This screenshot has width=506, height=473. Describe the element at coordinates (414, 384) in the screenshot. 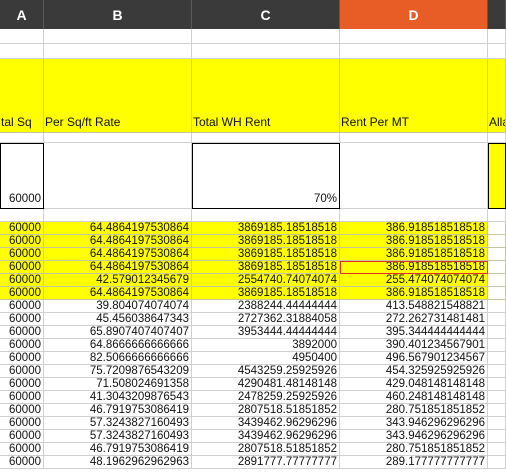

I see `cell-d: 429.048148148148` at that location.